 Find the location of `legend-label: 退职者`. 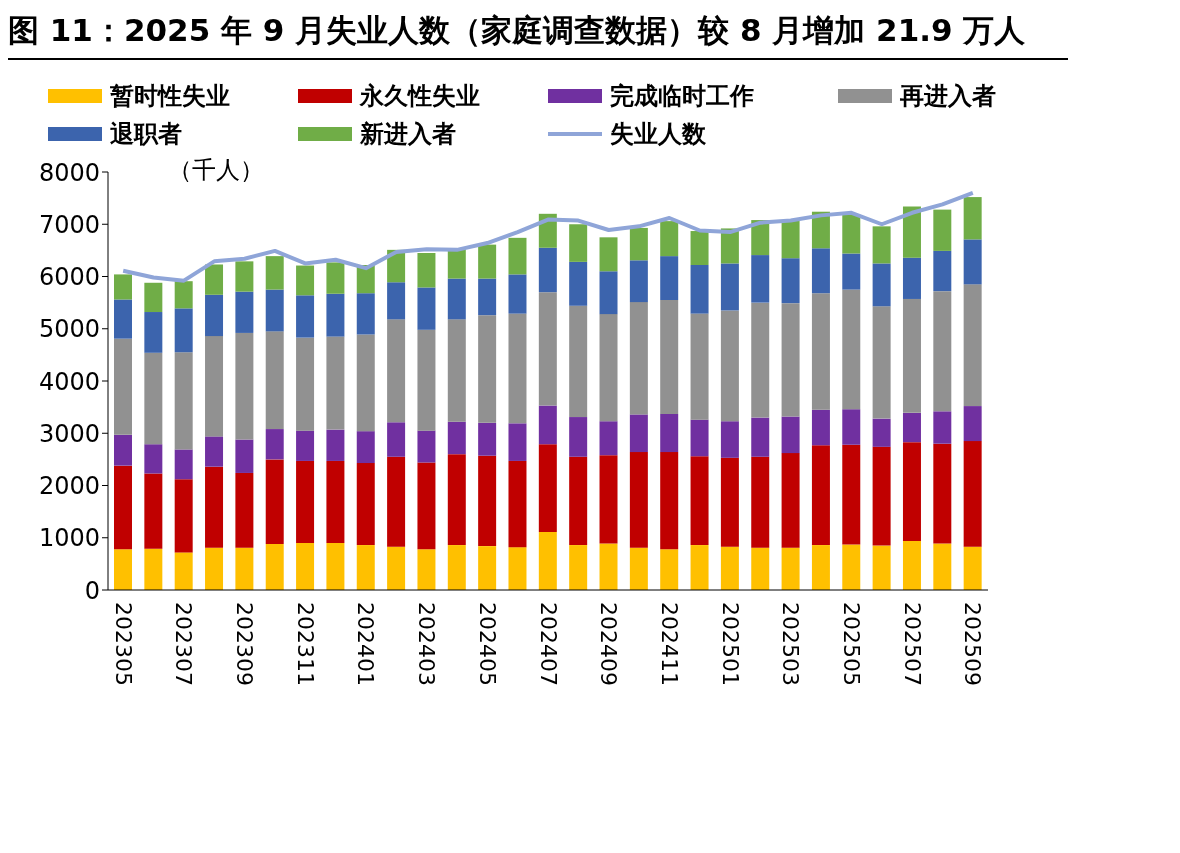

legend-label: 退职者 is located at coordinates (146, 134).